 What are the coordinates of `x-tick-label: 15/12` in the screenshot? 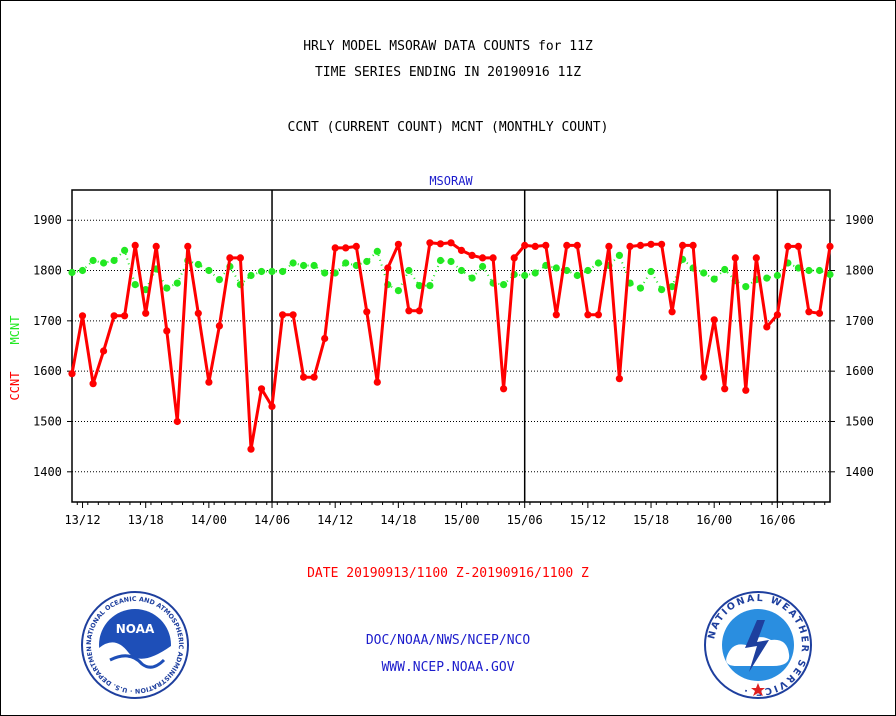 It's located at (588, 520).